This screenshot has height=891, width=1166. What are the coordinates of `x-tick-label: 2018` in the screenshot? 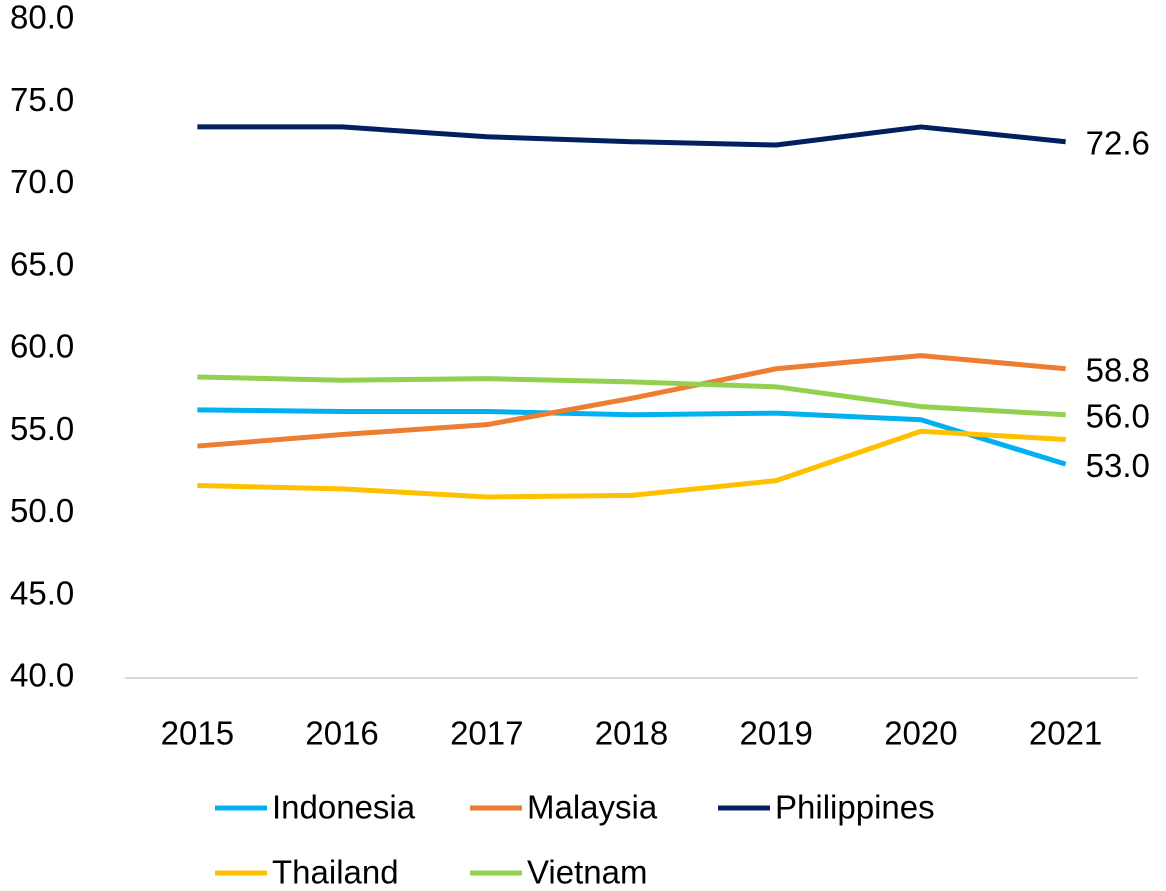 It's located at (631, 733).